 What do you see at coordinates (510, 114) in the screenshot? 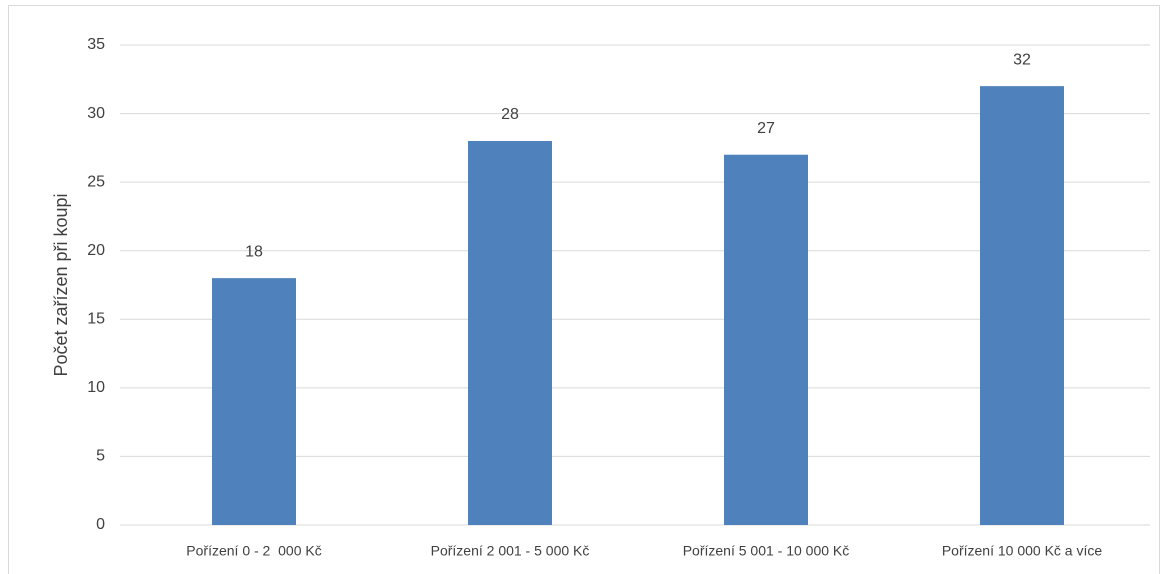
I see `data-label: 28` at bounding box center [510, 114].